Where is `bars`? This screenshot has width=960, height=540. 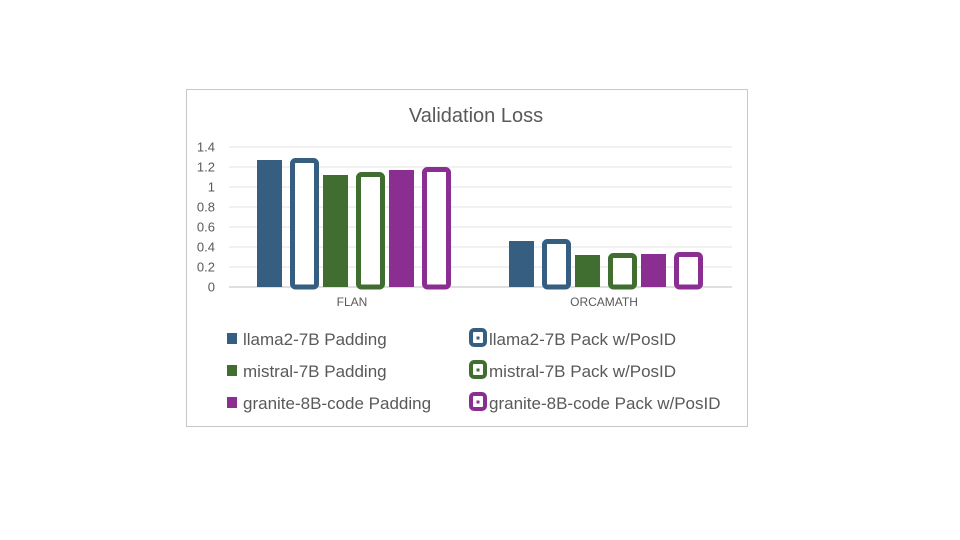 bars is located at coordinates (480, 224).